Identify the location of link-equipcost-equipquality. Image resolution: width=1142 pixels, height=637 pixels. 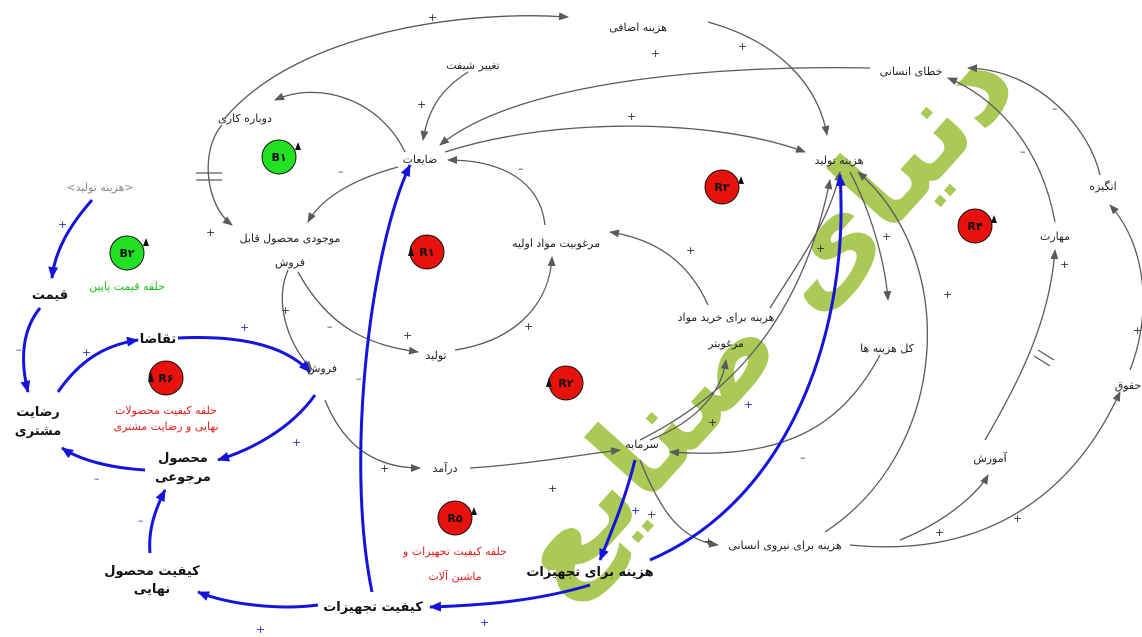
(510, 597).